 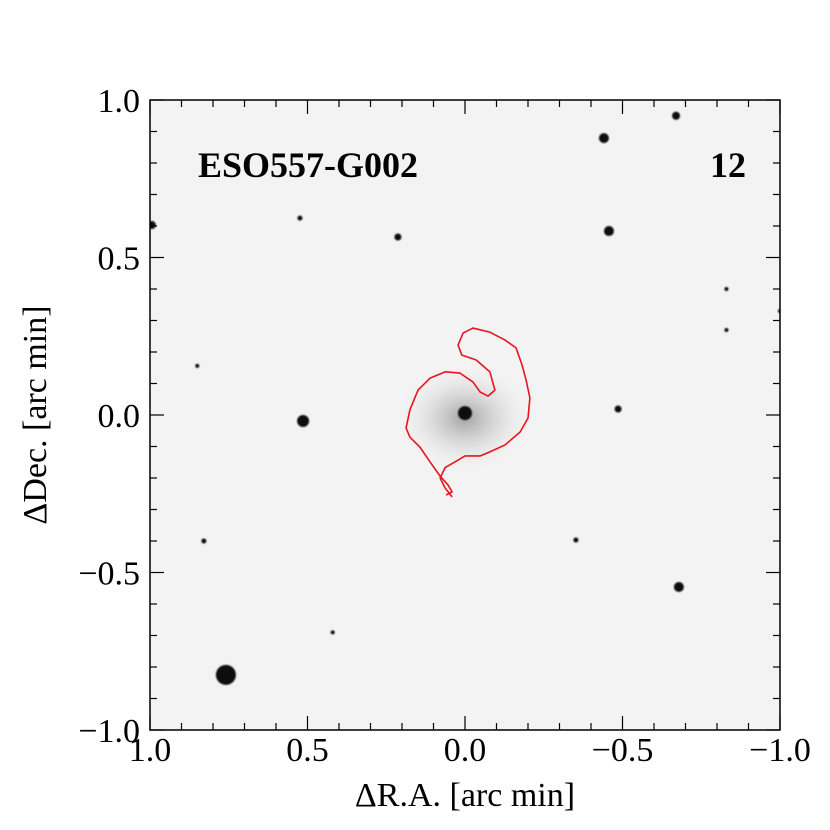 I want to click on y-tick-label: 1.0, so click(x=119, y=101).